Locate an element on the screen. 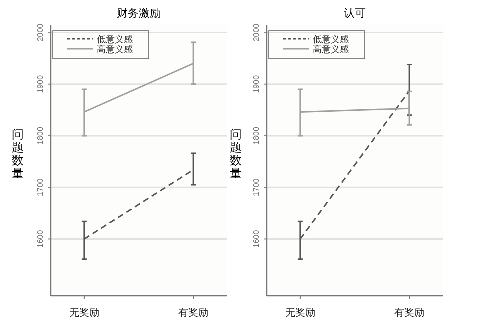 The image size is (495, 335). chart-title: 财务激励 is located at coordinates (139, 13).